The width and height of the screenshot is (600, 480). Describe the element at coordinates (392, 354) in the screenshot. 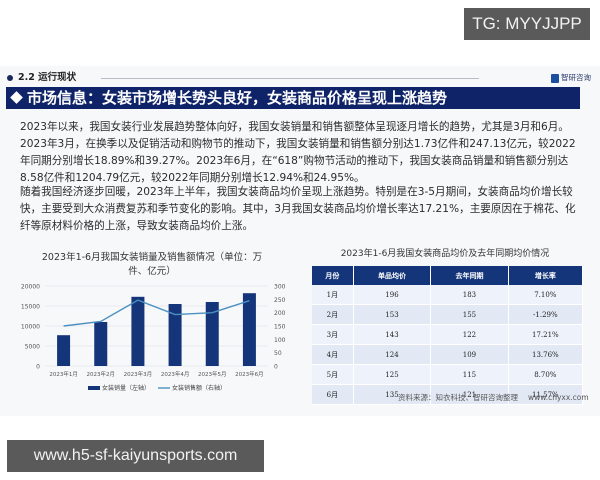

I see `table-cell: 124` at that location.